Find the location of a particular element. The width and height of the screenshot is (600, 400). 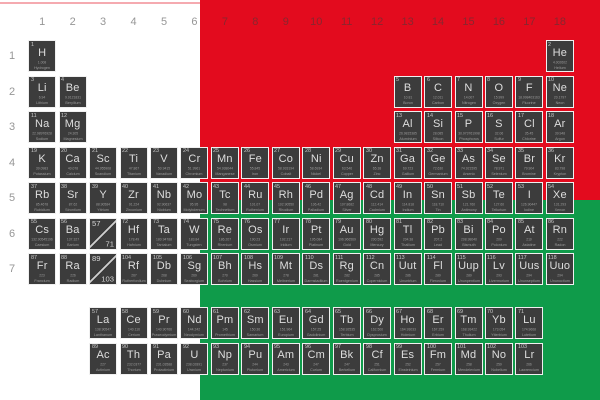

atomic-number: 84 is located at coordinates (490, 221).